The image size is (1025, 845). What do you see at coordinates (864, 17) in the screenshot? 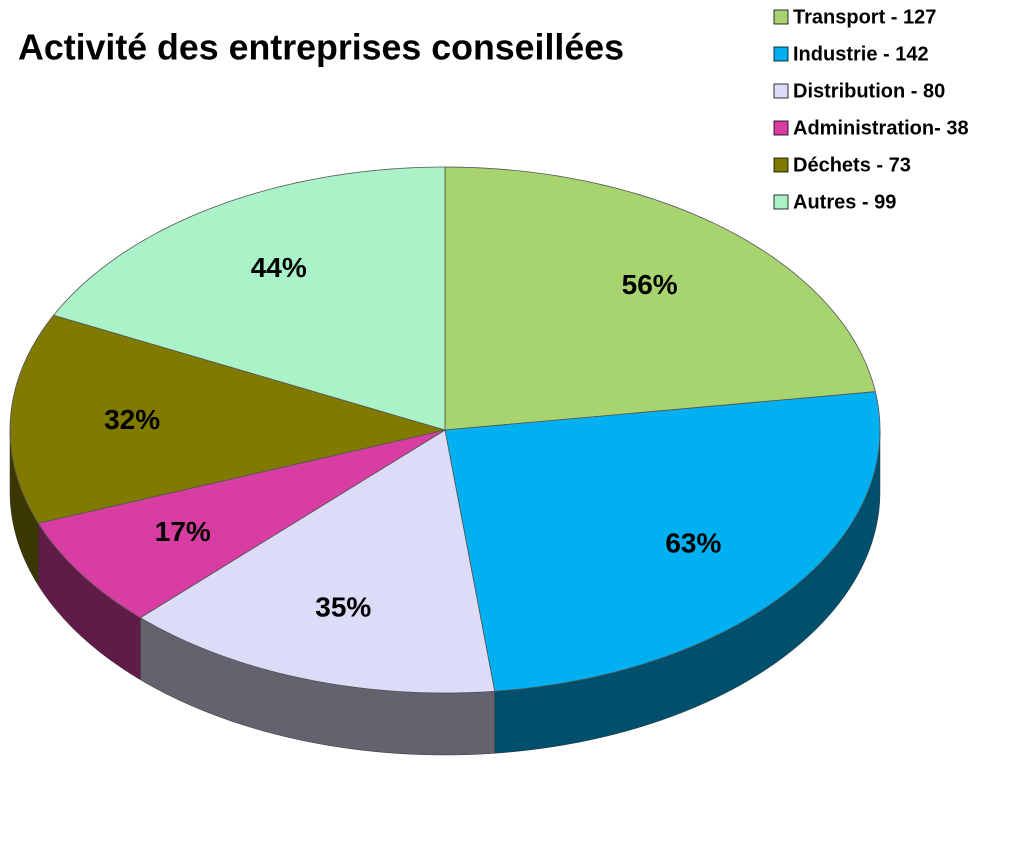
I see `legend-label: Transport - 127` at bounding box center [864, 17].